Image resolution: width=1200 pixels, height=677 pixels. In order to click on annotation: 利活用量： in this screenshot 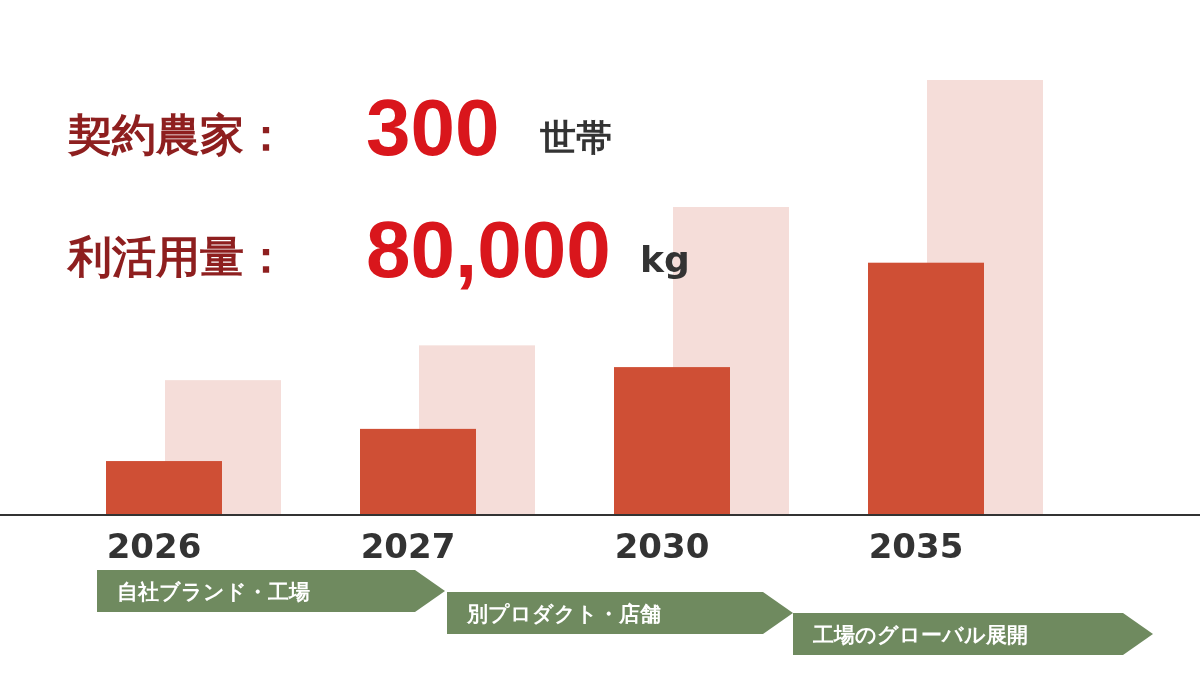, I will do `click(177, 256)`.